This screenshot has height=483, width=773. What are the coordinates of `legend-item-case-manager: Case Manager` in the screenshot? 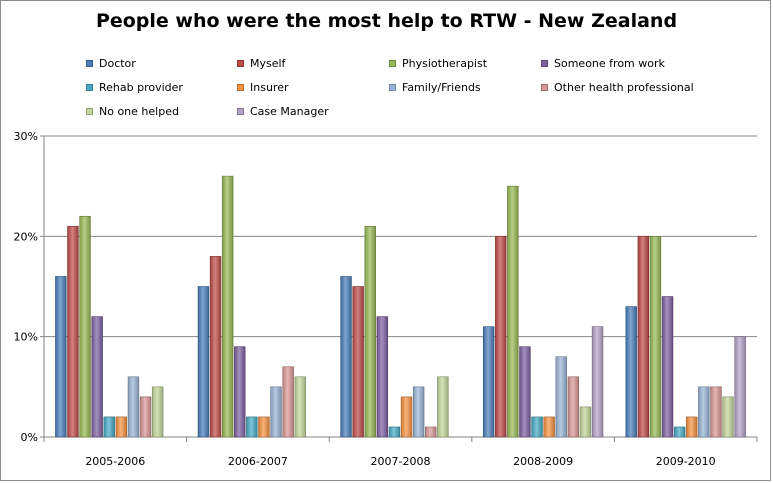 It's located at (283, 111).